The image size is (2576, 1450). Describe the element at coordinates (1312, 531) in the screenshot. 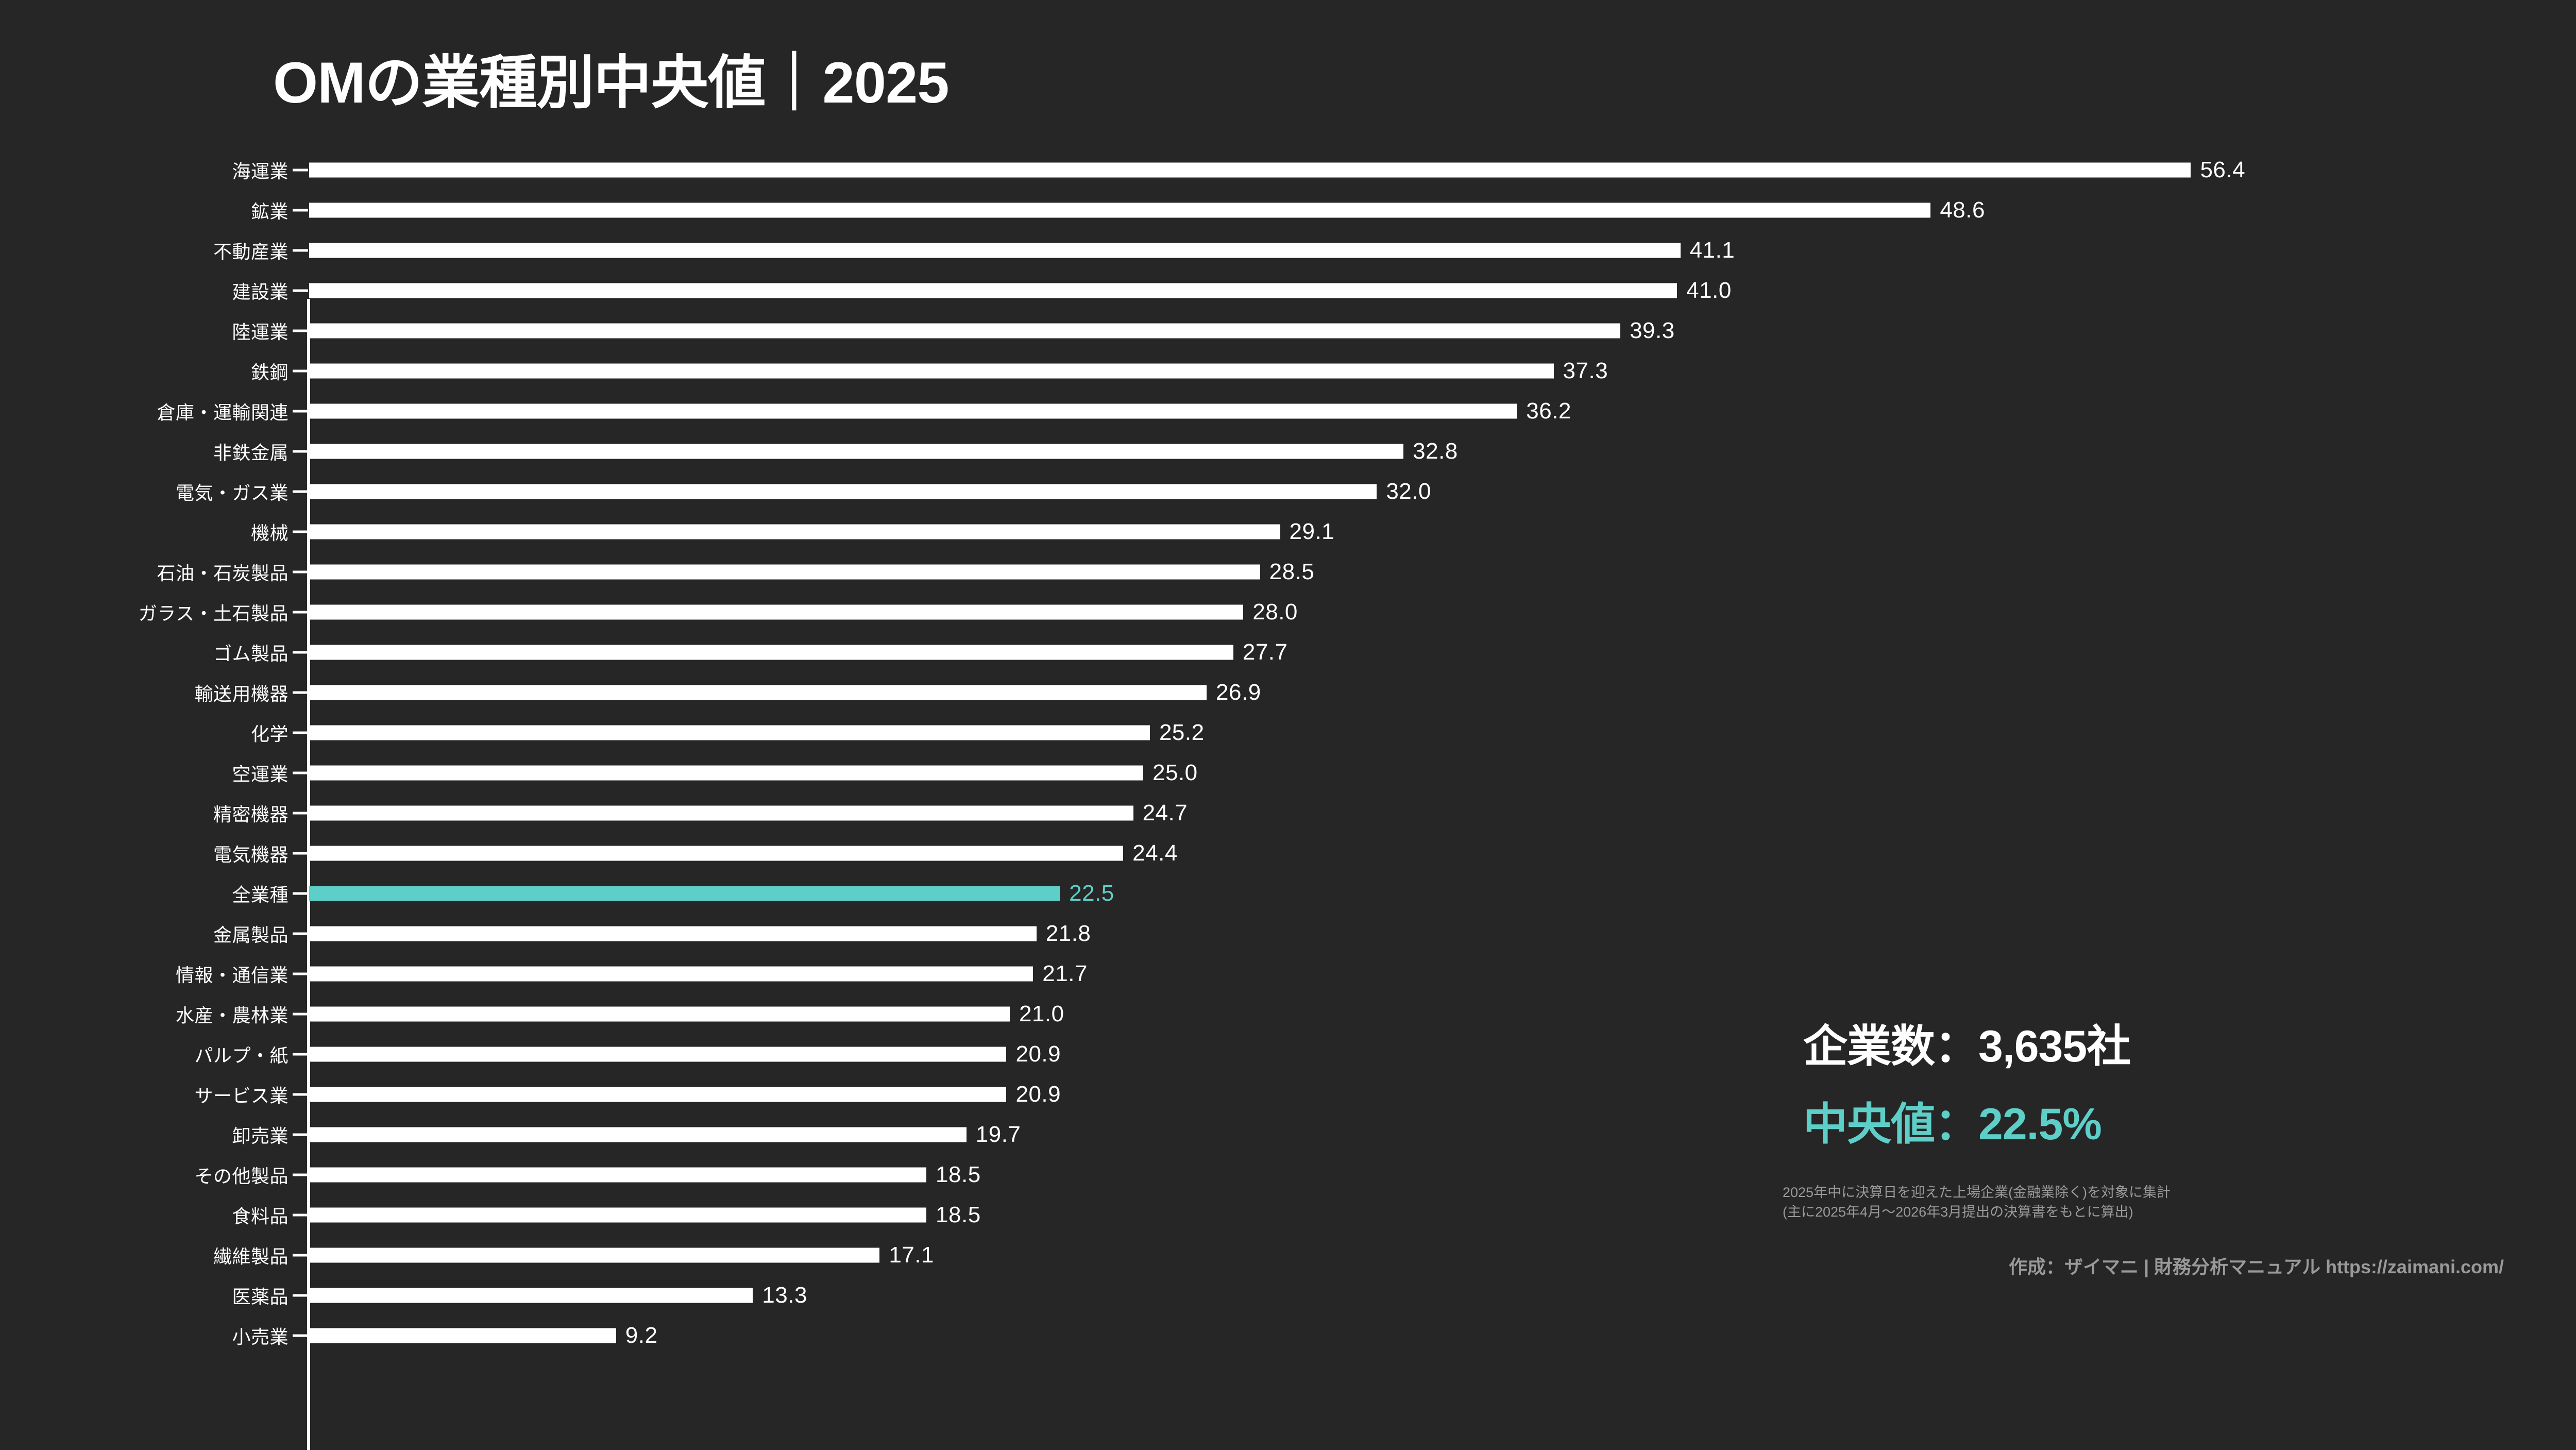

I see `bar-value-label: 29.1` at that location.